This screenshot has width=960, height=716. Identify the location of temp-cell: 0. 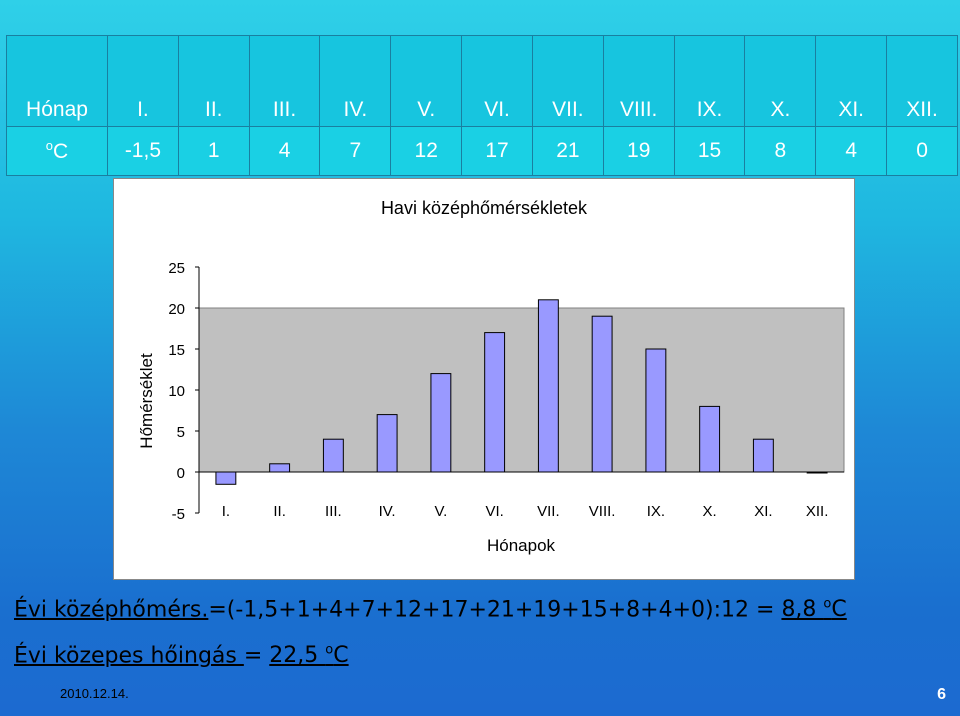
(922, 151).